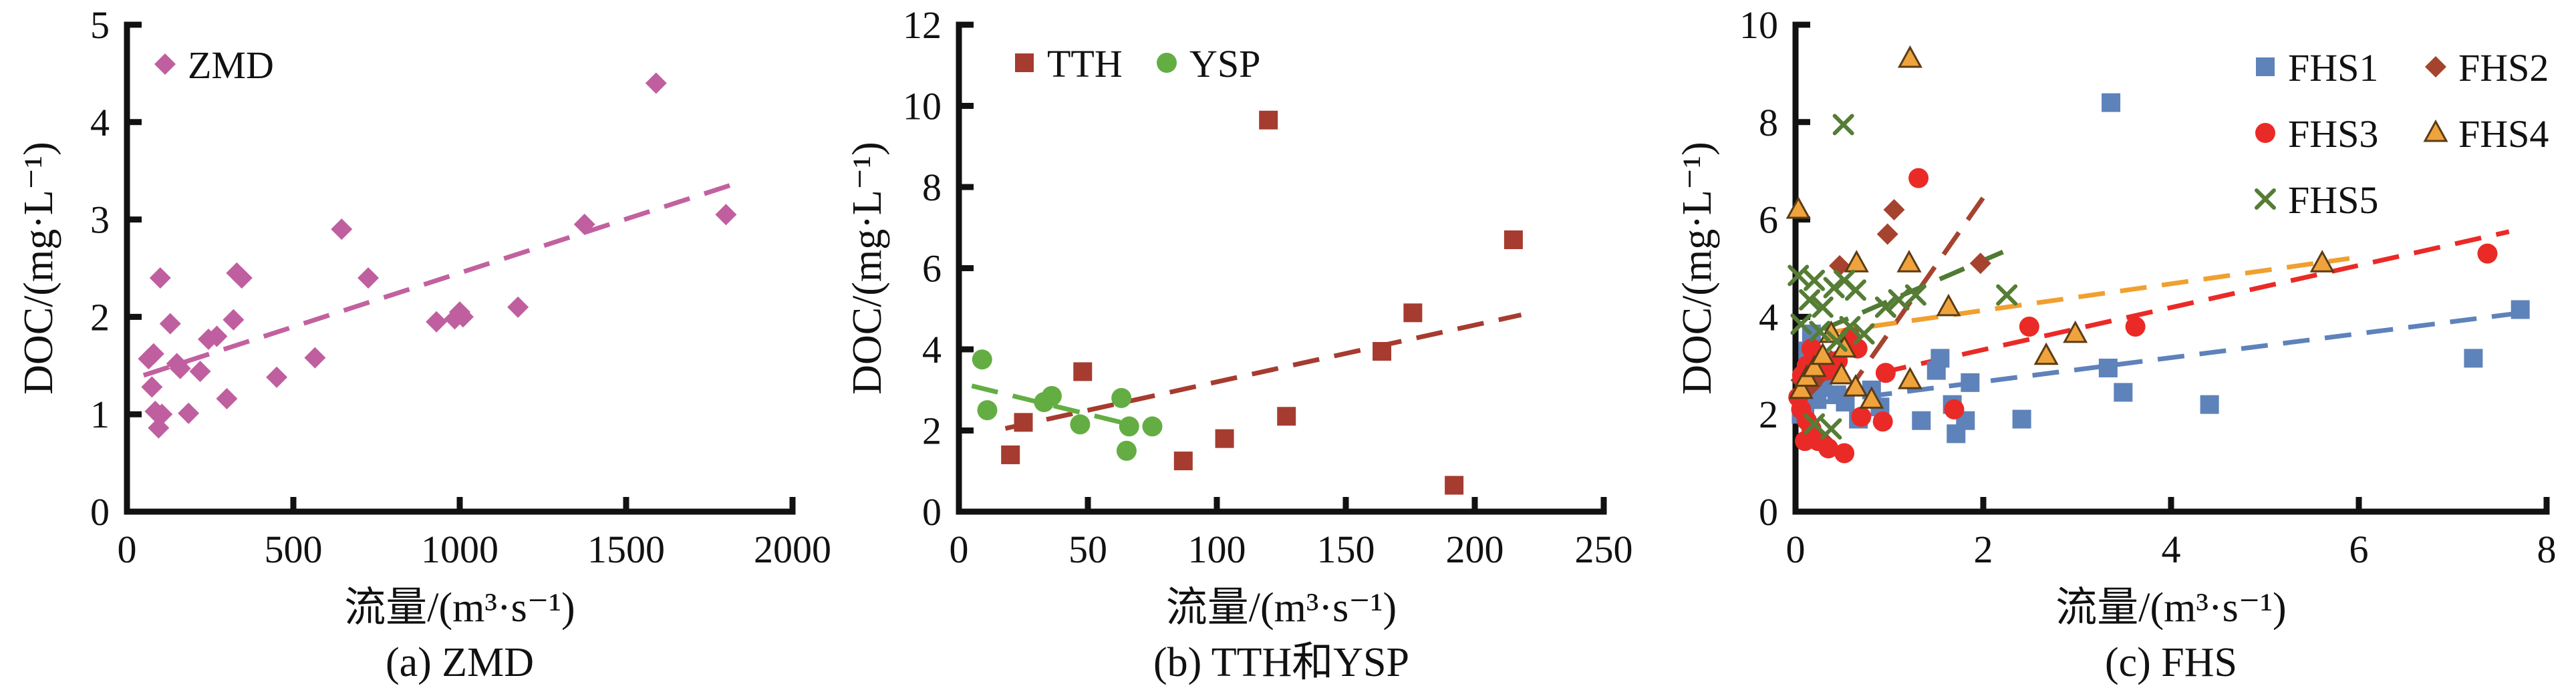  I want to click on y-tick-label: 12, so click(922, 25).